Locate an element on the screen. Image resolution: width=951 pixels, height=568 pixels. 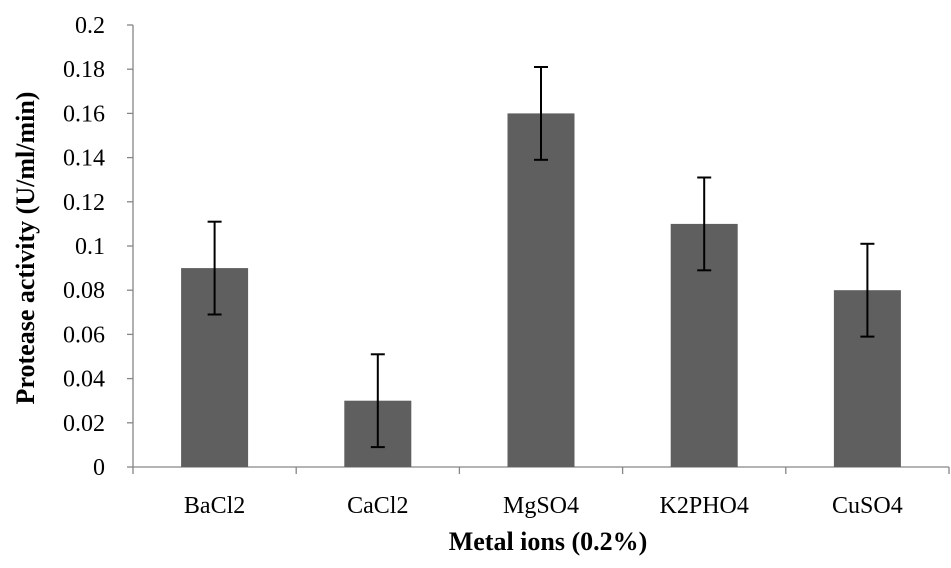
x-tick-label: CaCl2 is located at coordinates (377, 506).